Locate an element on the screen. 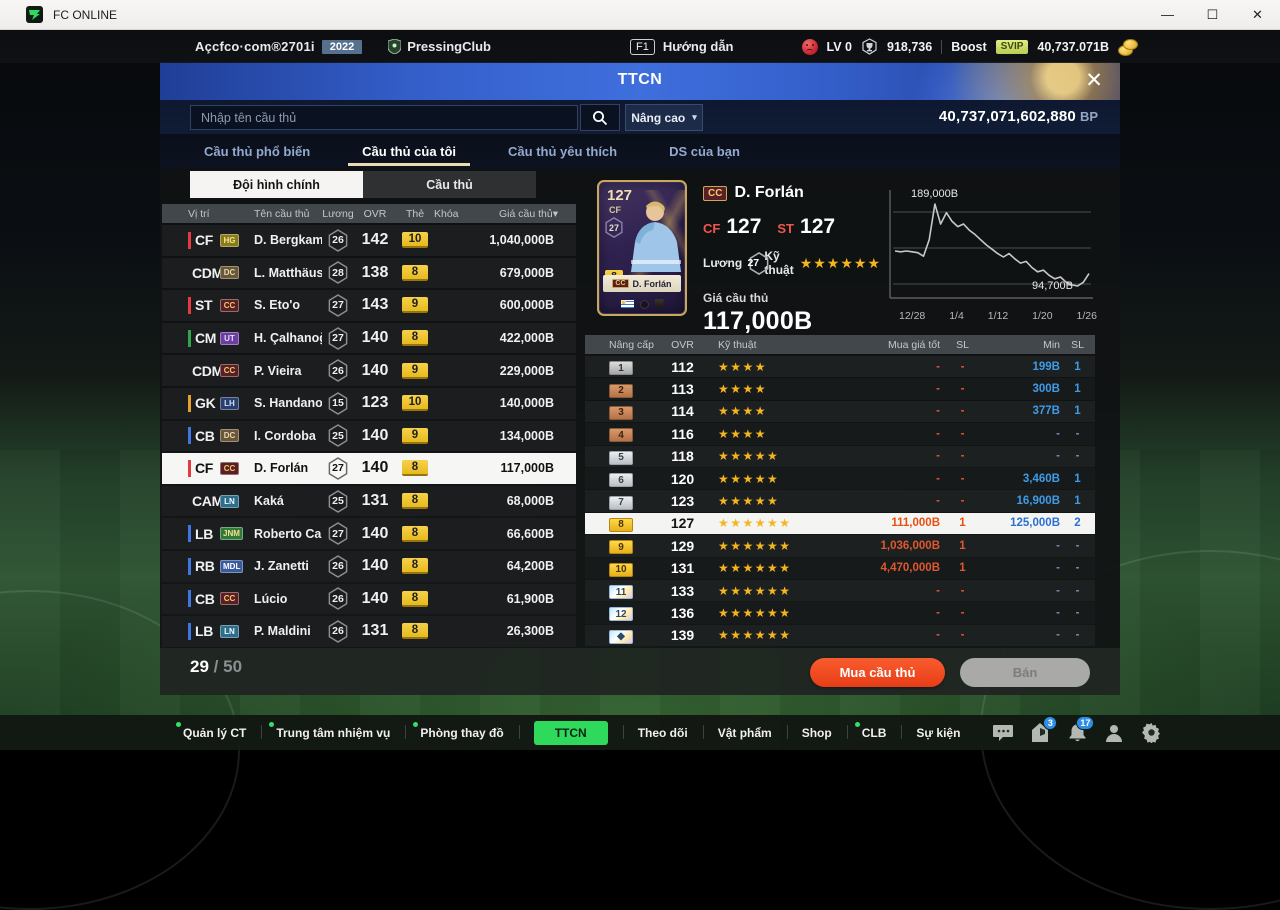 The height and width of the screenshot is (910, 1280). player-name: I. Cordoba is located at coordinates (285, 435).